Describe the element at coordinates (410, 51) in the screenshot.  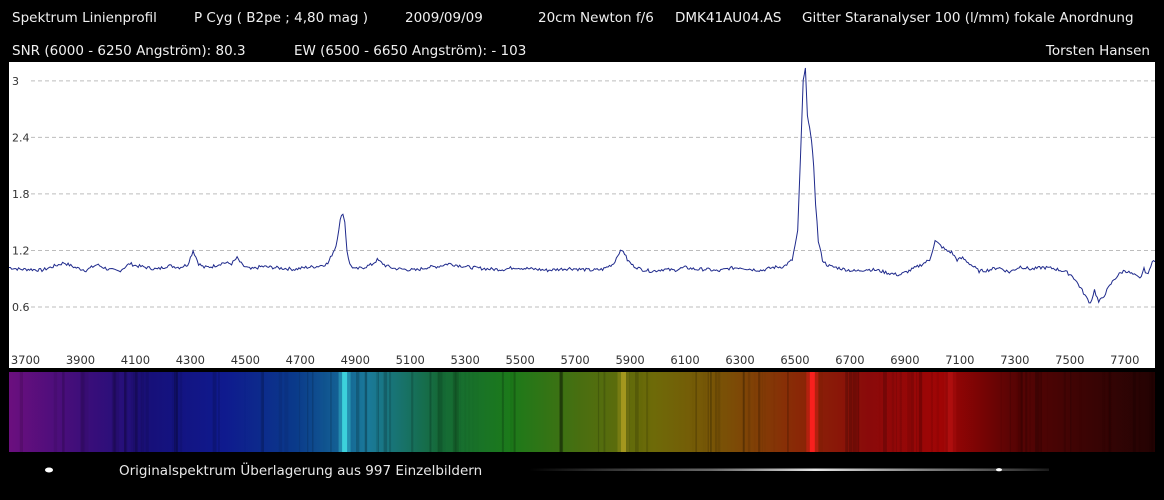
I see `header-ew: EW (6500 - 6650 Angström): - 103` at that location.